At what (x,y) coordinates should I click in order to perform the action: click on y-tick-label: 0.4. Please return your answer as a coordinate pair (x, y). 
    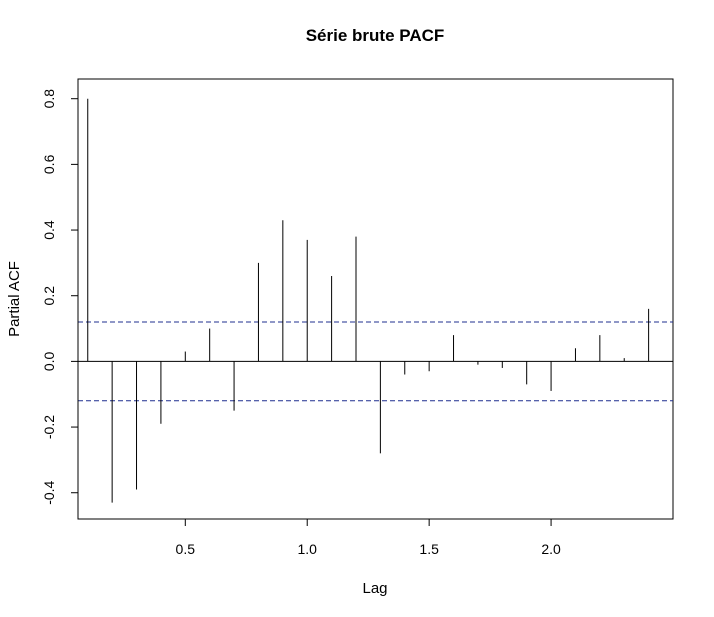
    Looking at the image, I should click on (49, 230).